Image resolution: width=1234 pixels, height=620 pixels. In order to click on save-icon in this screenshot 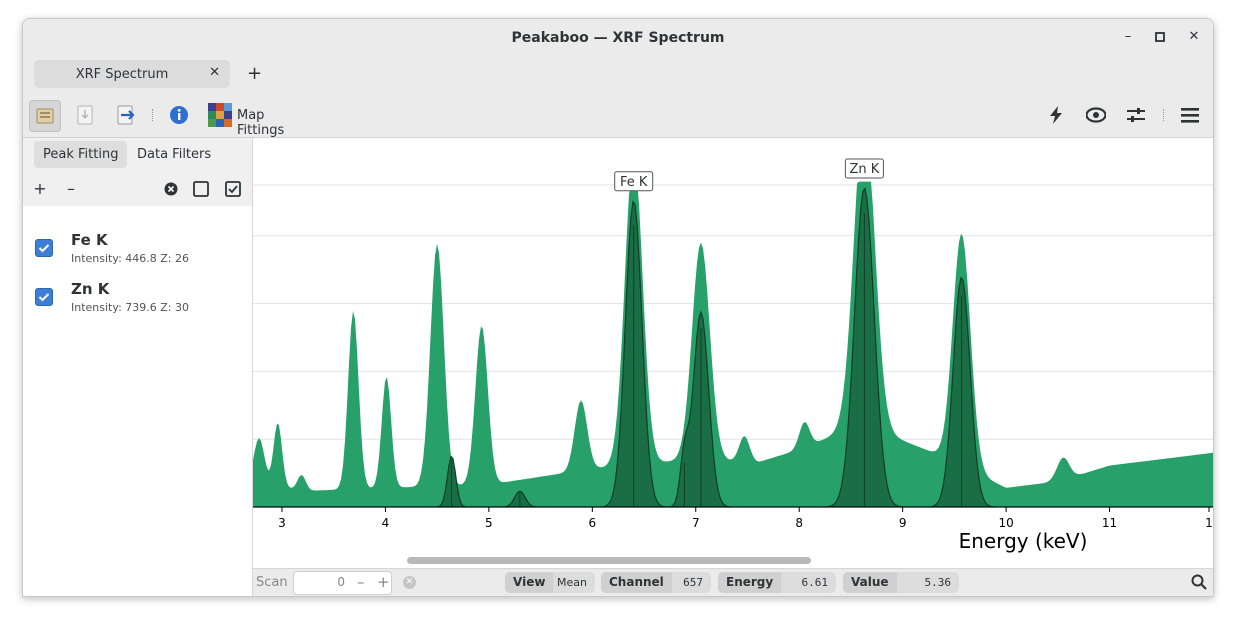, I will do `click(85, 115)`.